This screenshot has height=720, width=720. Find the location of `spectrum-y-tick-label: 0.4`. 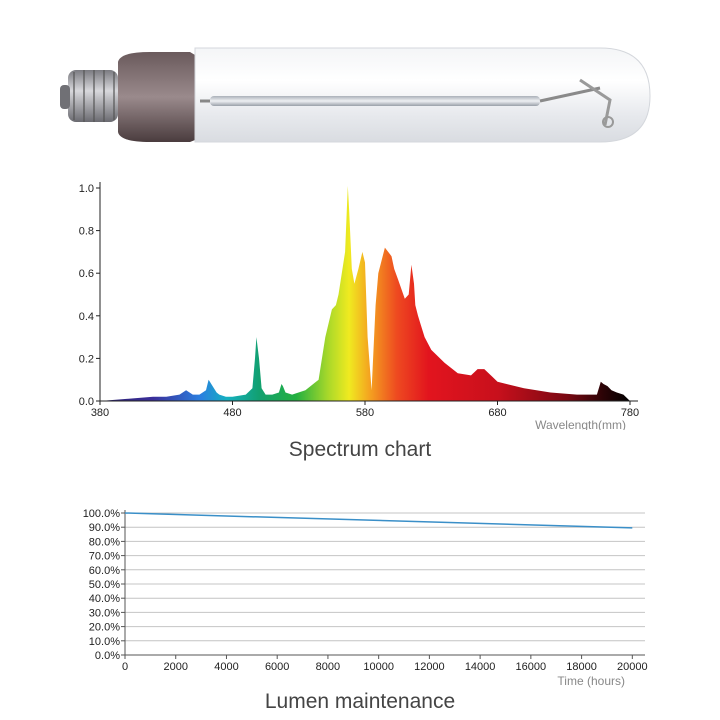

spectrum-y-tick-label: 0.4 is located at coordinates (86, 317).